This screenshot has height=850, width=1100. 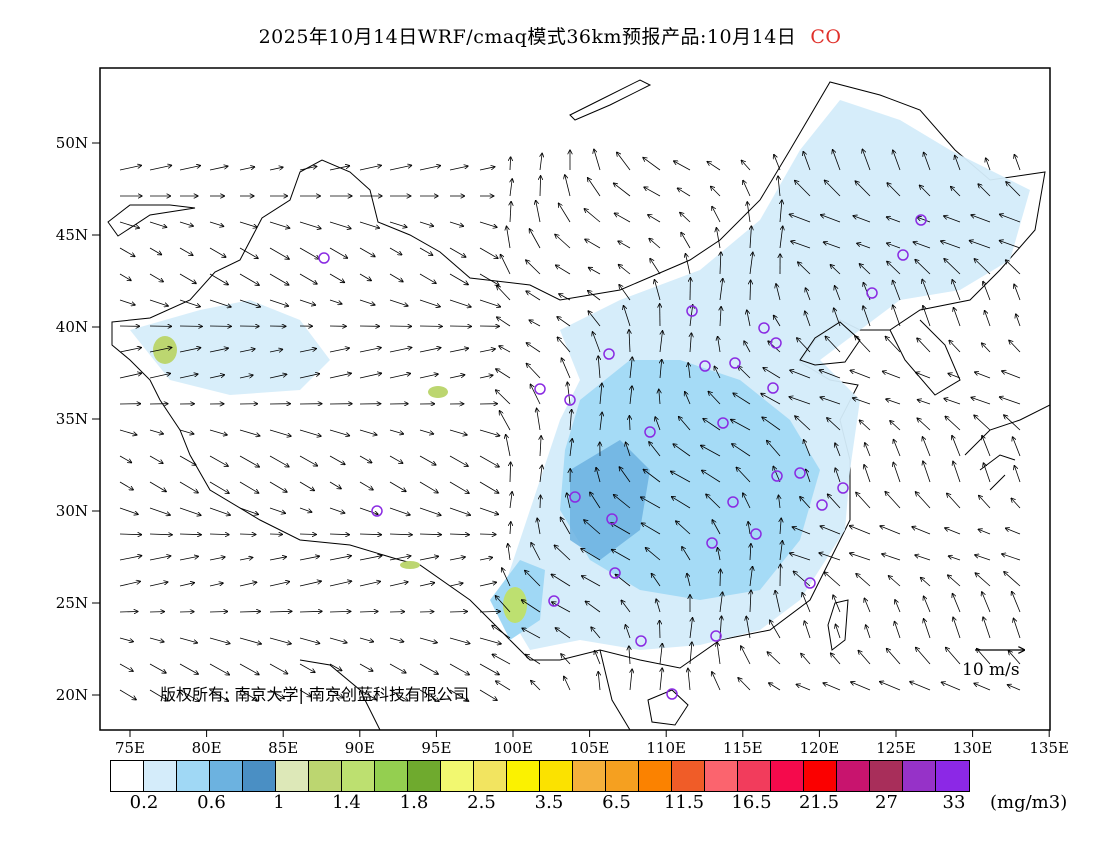 I want to click on lat-label: 30N, so click(x=72, y=511).